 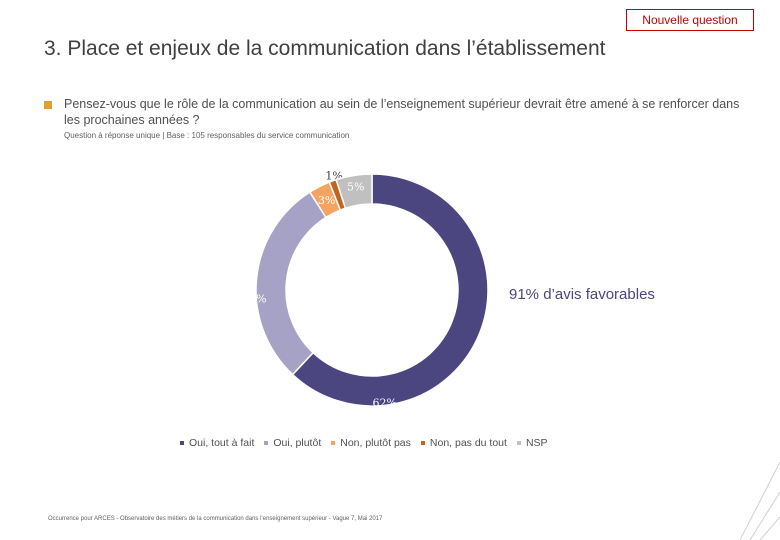 What do you see at coordinates (690, 20) in the screenshot?
I see `new-question-badge: Nouvelle question` at bounding box center [690, 20].